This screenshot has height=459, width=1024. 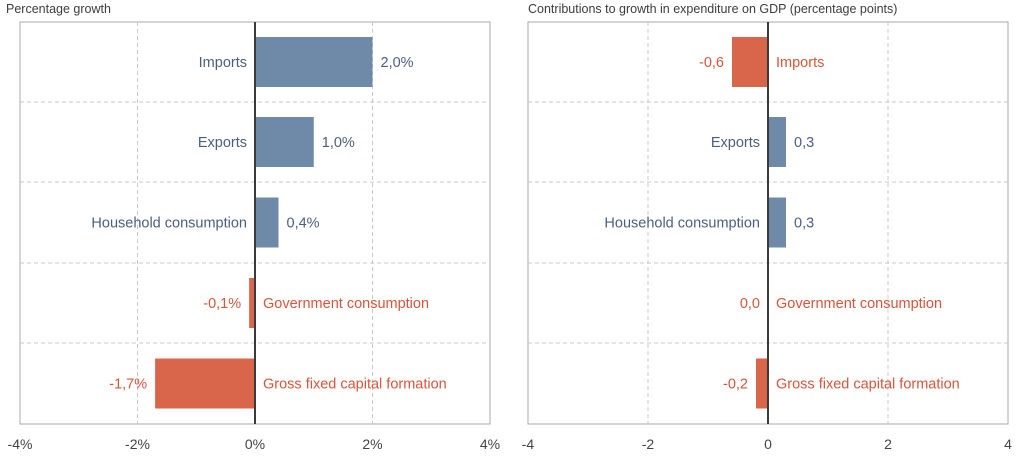 I want to click on right-x-tick-label: 2, so click(x=888, y=444).